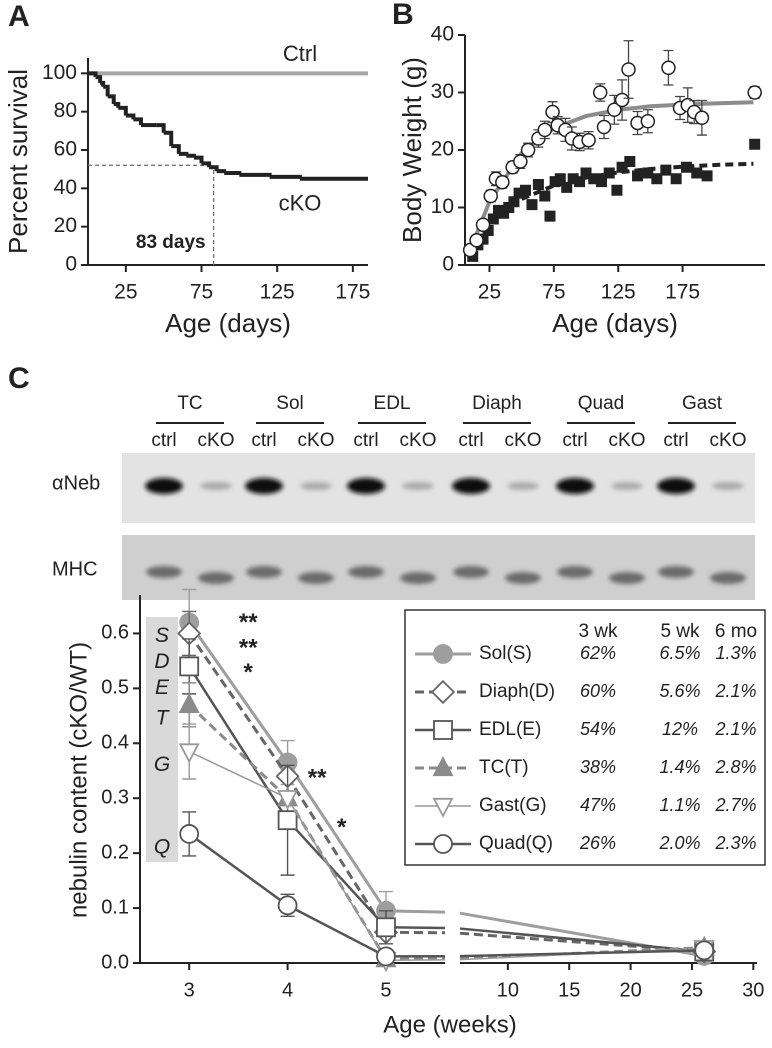 The width and height of the screenshot is (772, 1048). Describe the element at coordinates (553, 292) in the screenshot. I see `x-tick-label: 75` at that location.